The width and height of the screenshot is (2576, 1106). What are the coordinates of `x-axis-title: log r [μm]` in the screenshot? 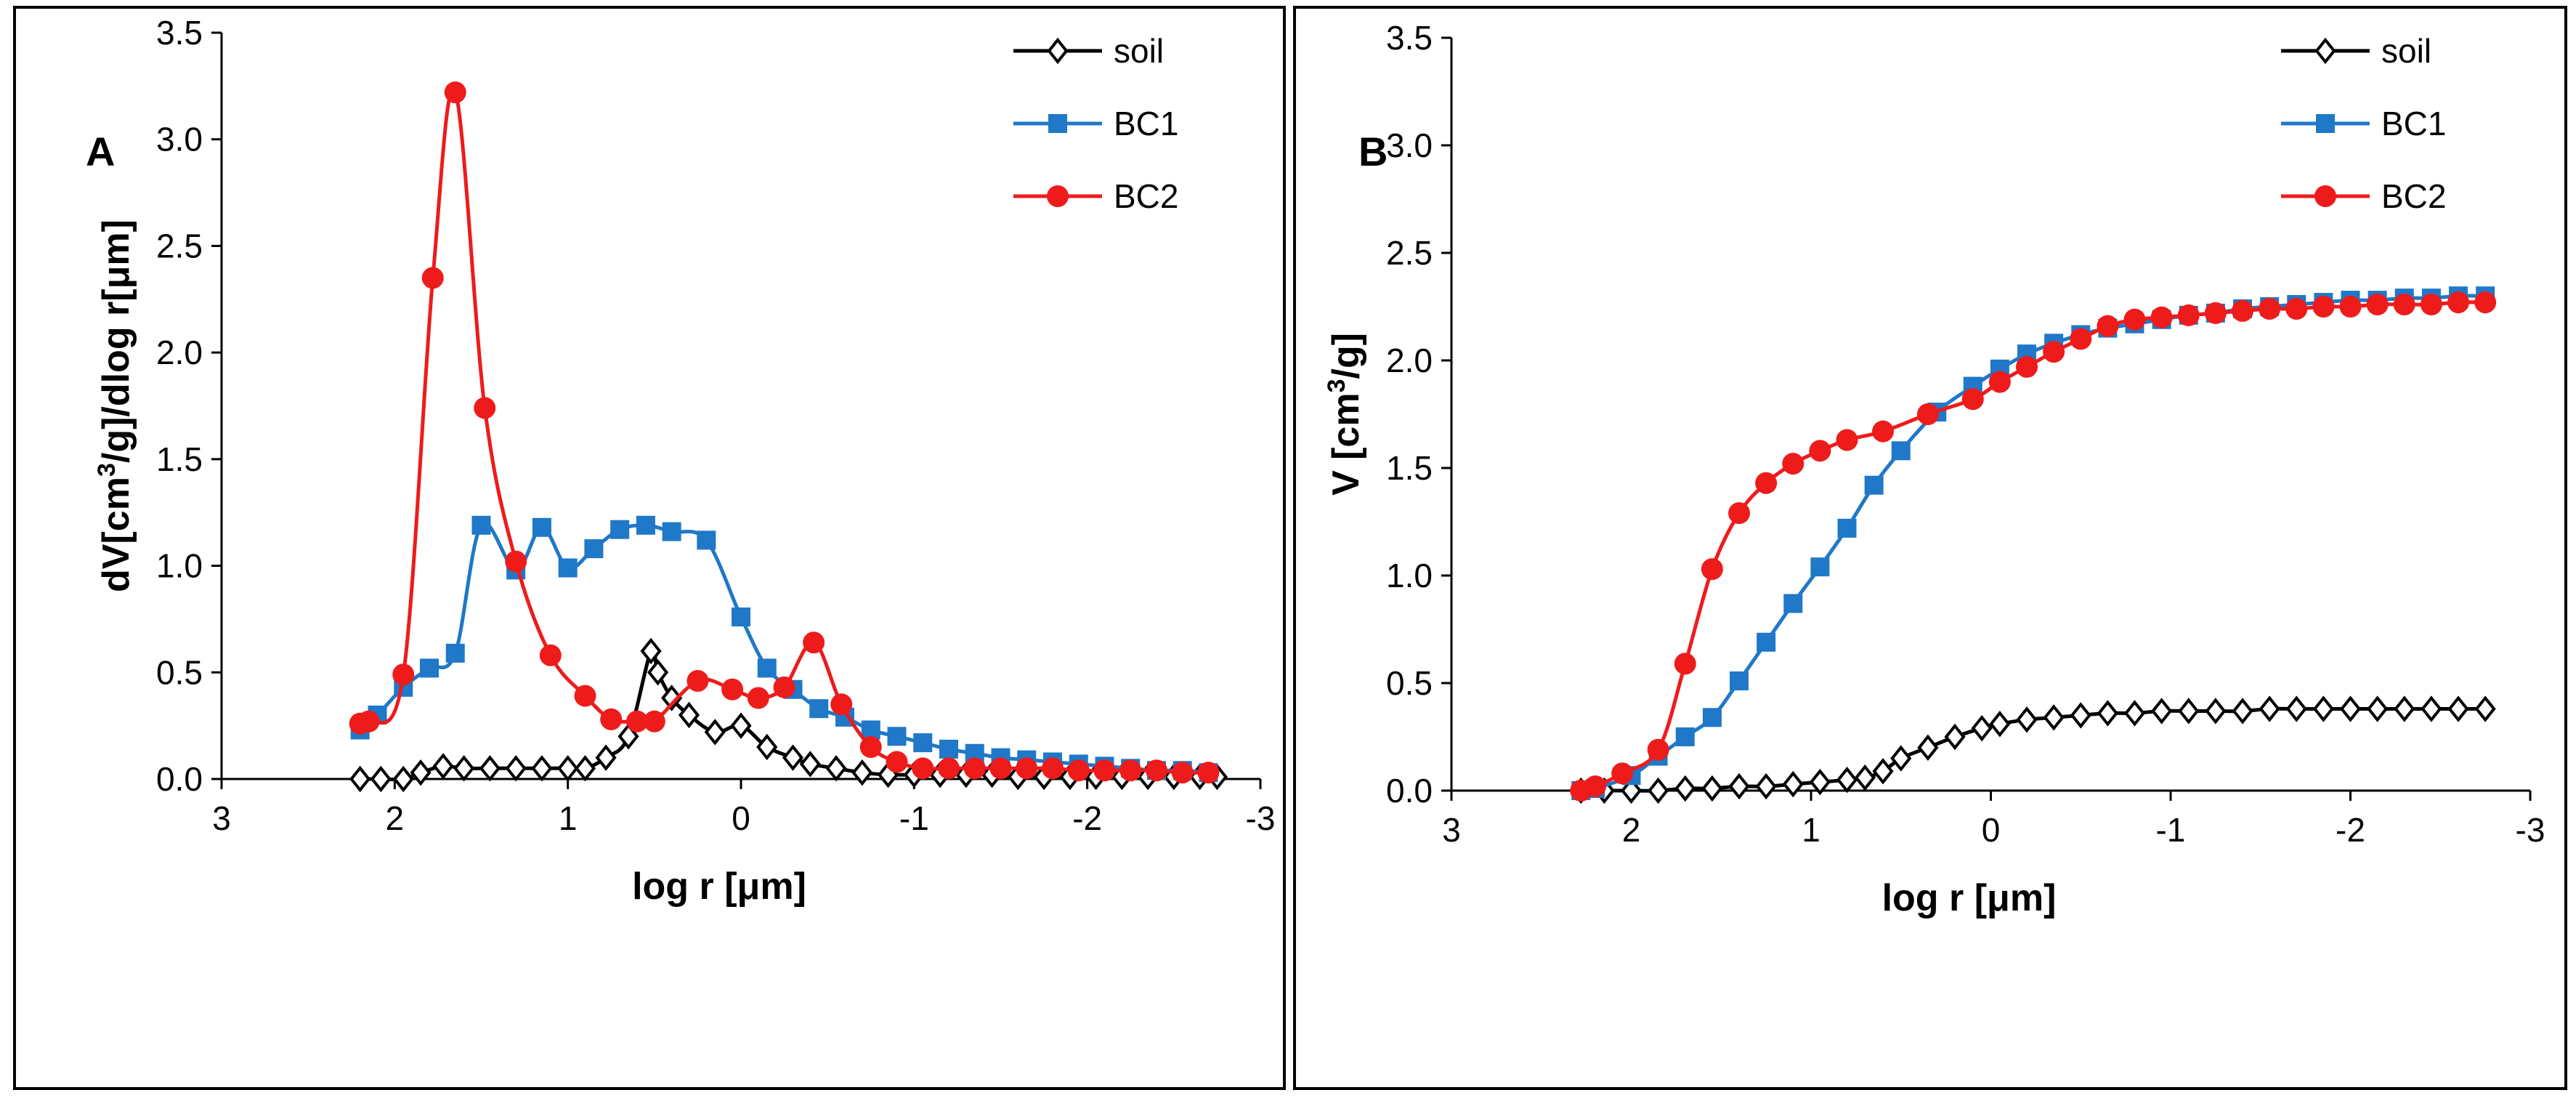 It's located at (1969, 898).